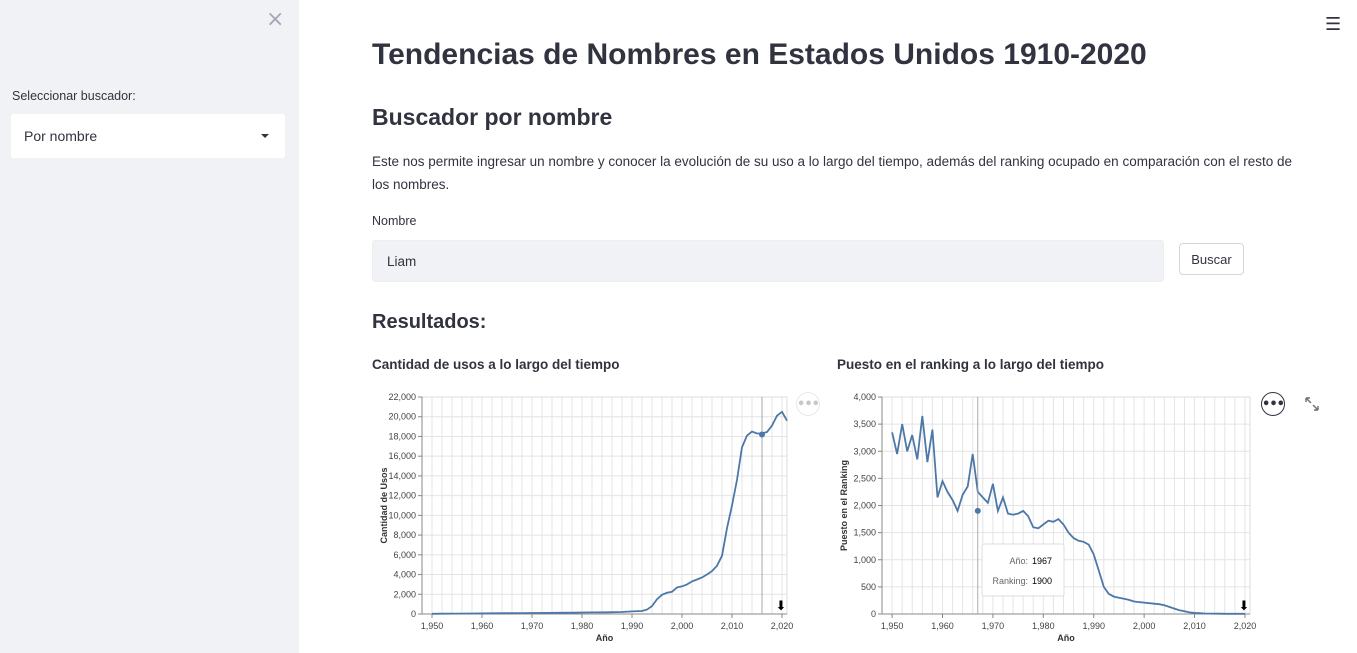  Describe the element at coordinates (496, 364) in the screenshot. I see `usage-chart-title: Cantidad de usos a lo largo del tiempo` at that location.